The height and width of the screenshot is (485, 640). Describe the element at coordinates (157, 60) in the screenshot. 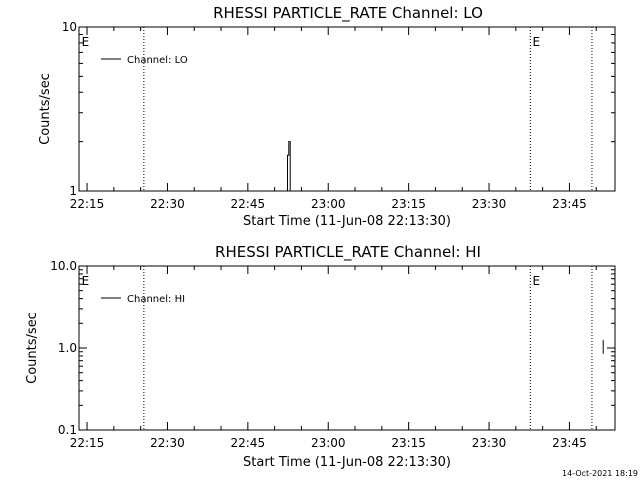

I see `legend-label: Channel: LO` at that location.